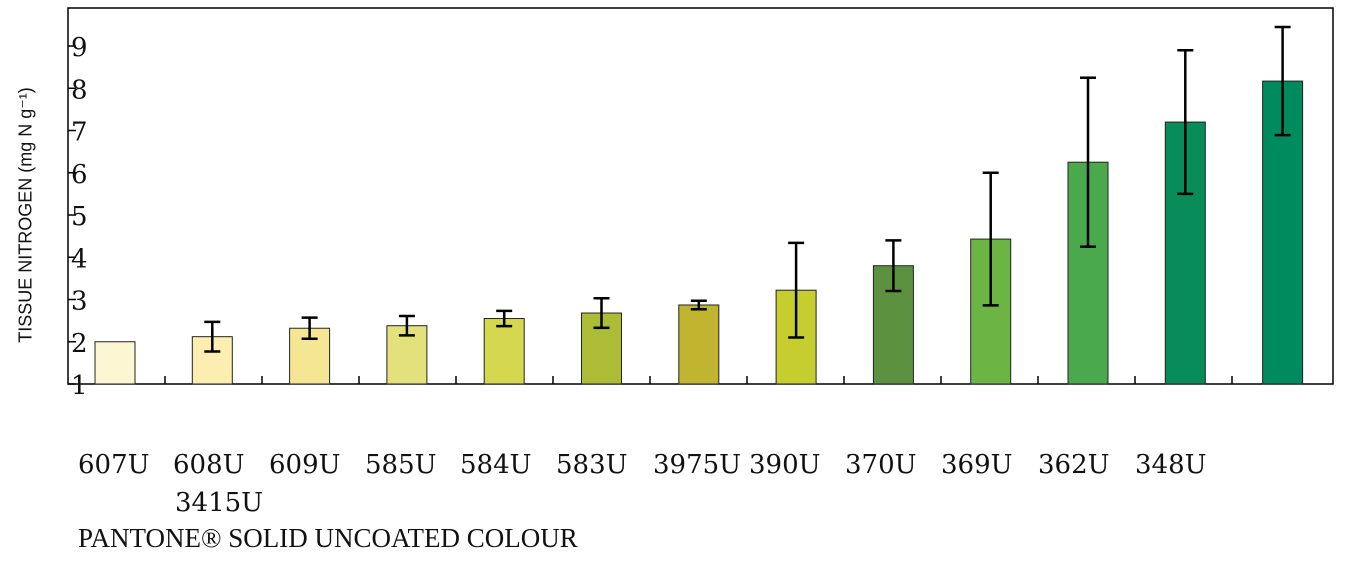  What do you see at coordinates (79, 217) in the screenshot?
I see `y-tick-label: 5` at bounding box center [79, 217].